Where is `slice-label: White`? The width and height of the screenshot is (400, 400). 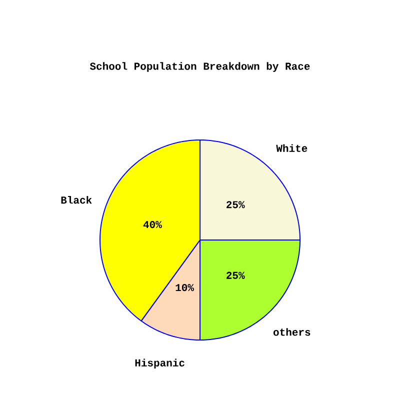 slice-label: White is located at coordinates (292, 148).